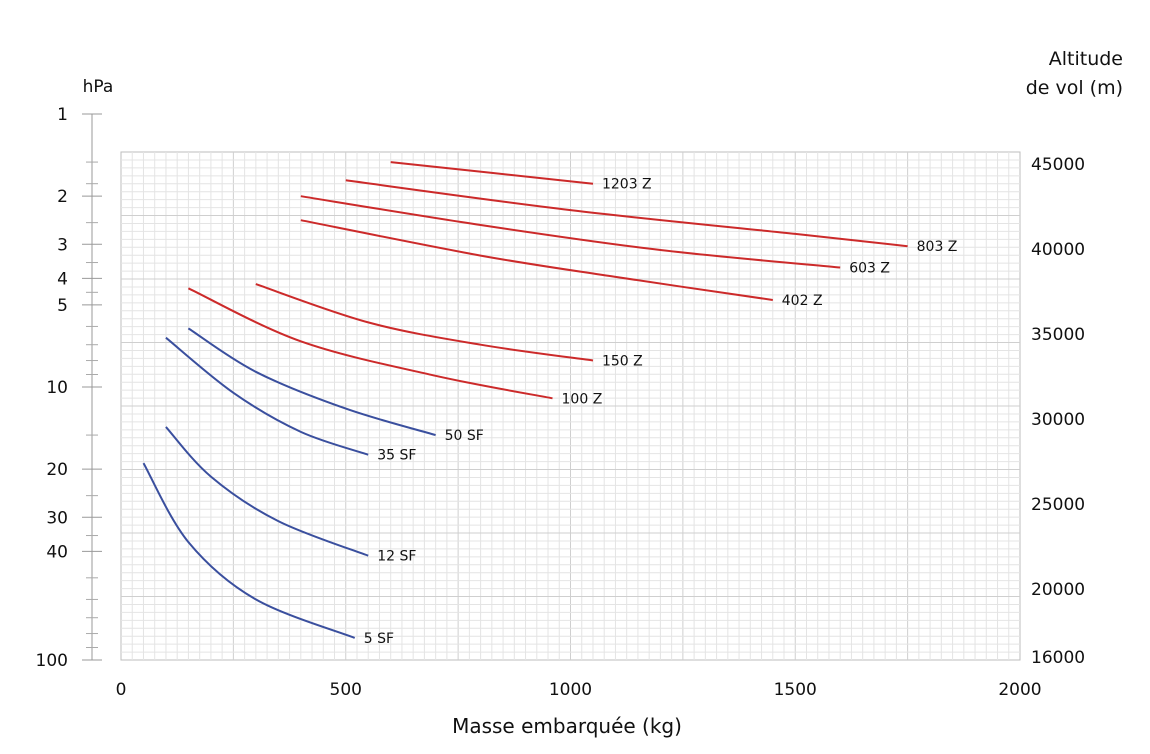  What do you see at coordinates (346, 690) in the screenshot?
I see `x-tick-label: 500` at bounding box center [346, 690].